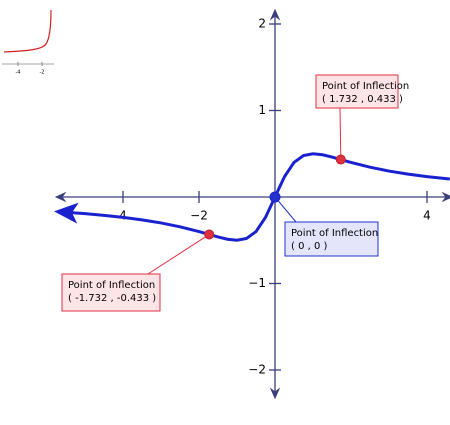 This screenshot has height=425, width=450. What do you see at coordinates (257, 370) in the screenshot?
I see `y-tick-label: −2` at bounding box center [257, 370].